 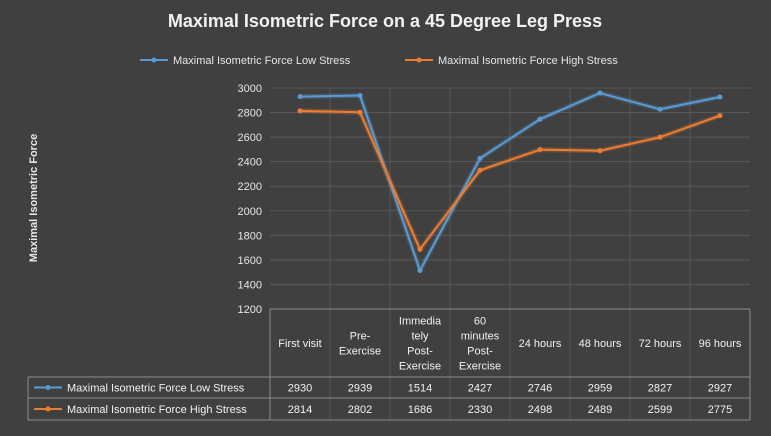 What do you see at coordinates (250, 285) in the screenshot?
I see `y-tick-label: 1400` at bounding box center [250, 285].